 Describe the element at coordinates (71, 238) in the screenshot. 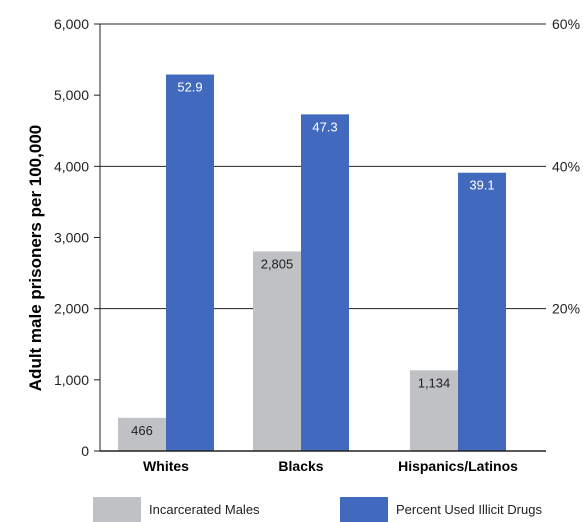

I see `y-tick-label: 3,000` at that location.